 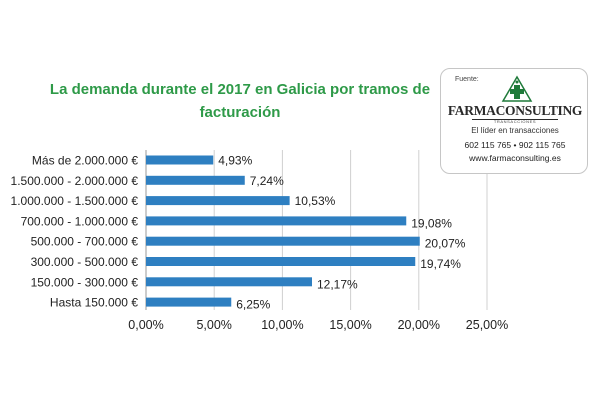 What do you see at coordinates (315, 201) in the screenshot?
I see `data-label: 10,53%` at bounding box center [315, 201].